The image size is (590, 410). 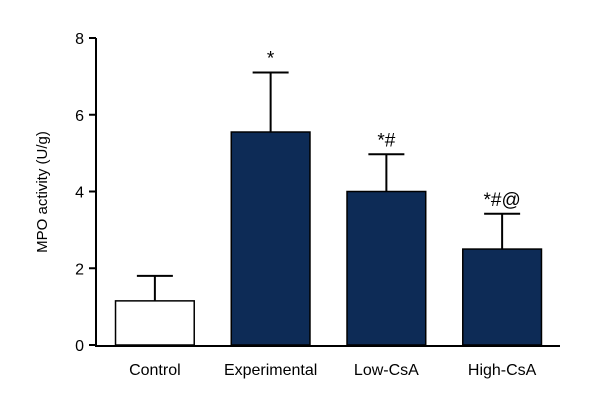 I want to click on significance-label: *, so click(x=271, y=59).